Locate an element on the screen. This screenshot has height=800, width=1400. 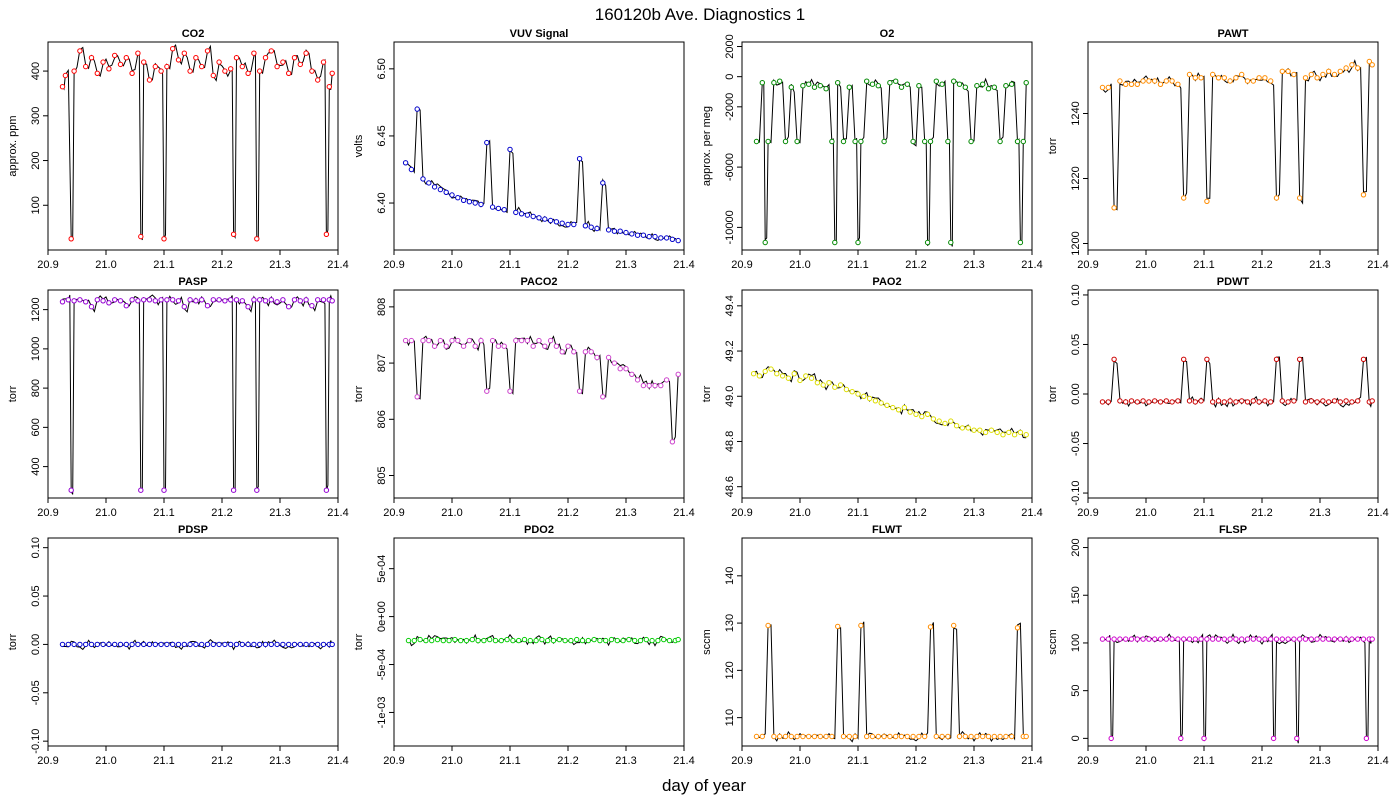
x-tick-label: 21.3 is located at coordinates (1319, 513).